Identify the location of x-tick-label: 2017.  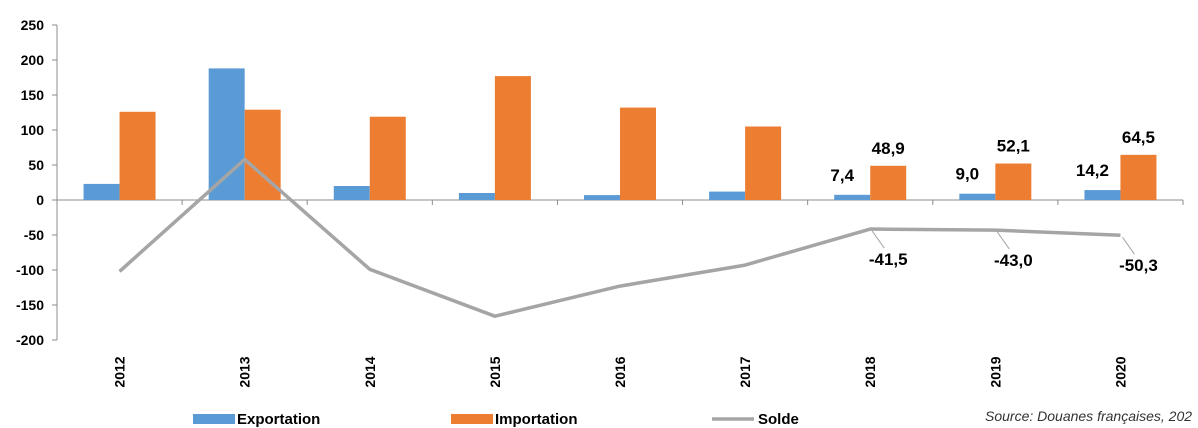
(745, 371).